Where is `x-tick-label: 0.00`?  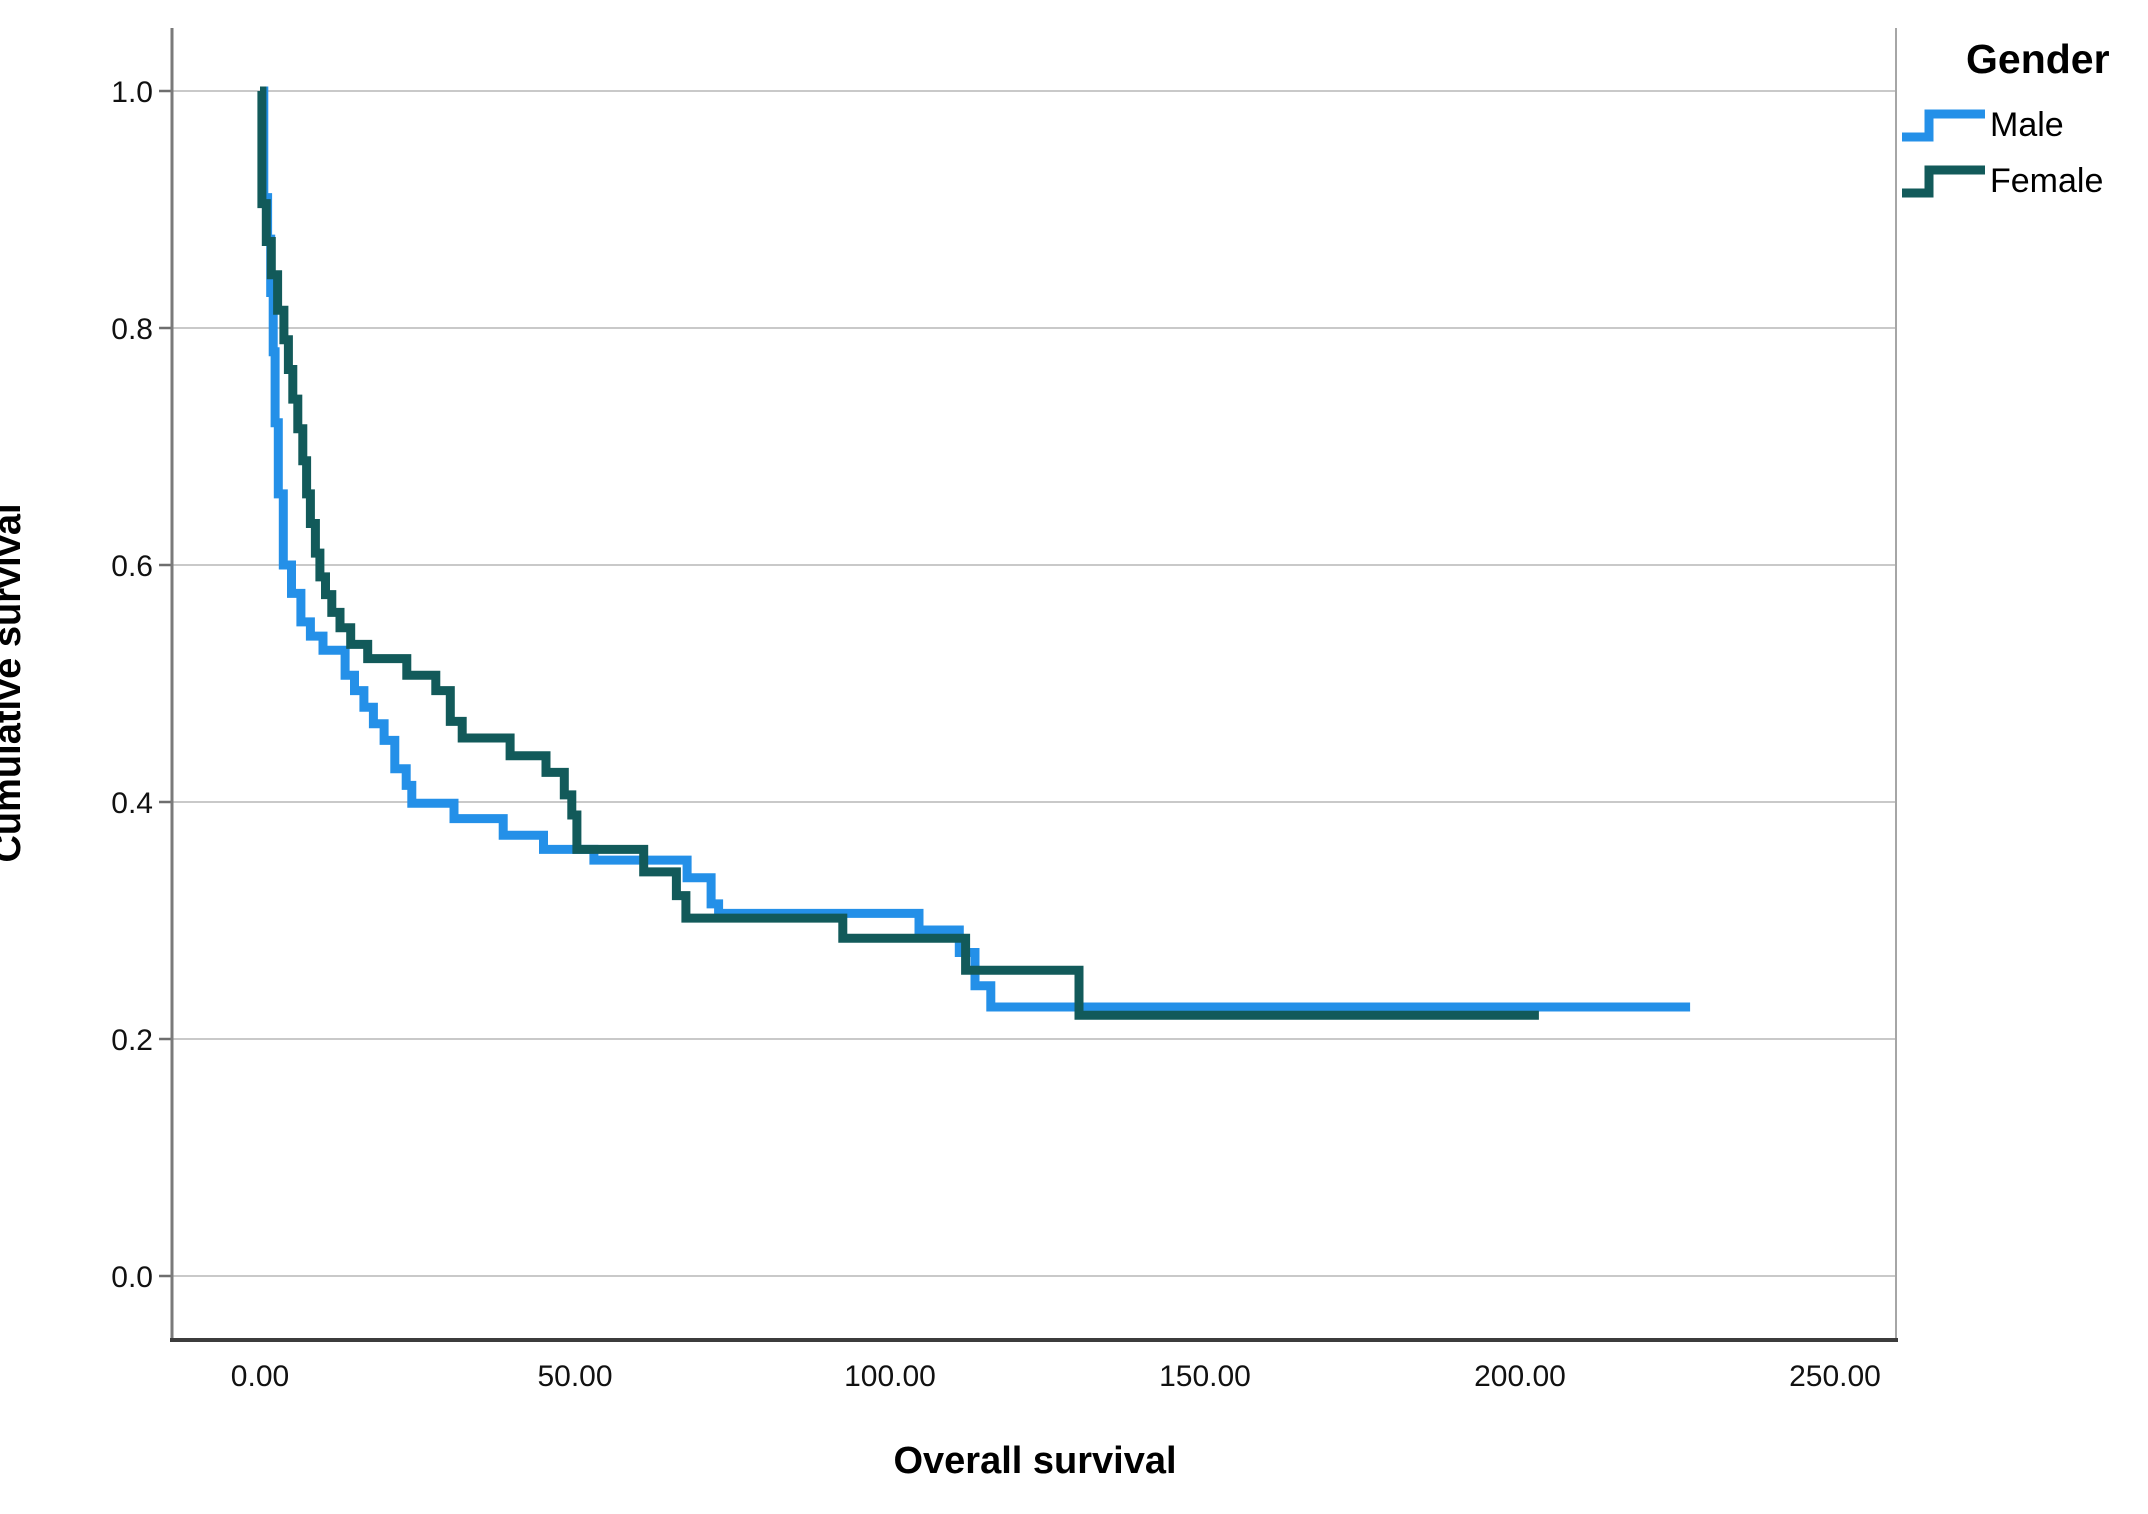 x-tick-label: 0.00 is located at coordinates (260, 1376).